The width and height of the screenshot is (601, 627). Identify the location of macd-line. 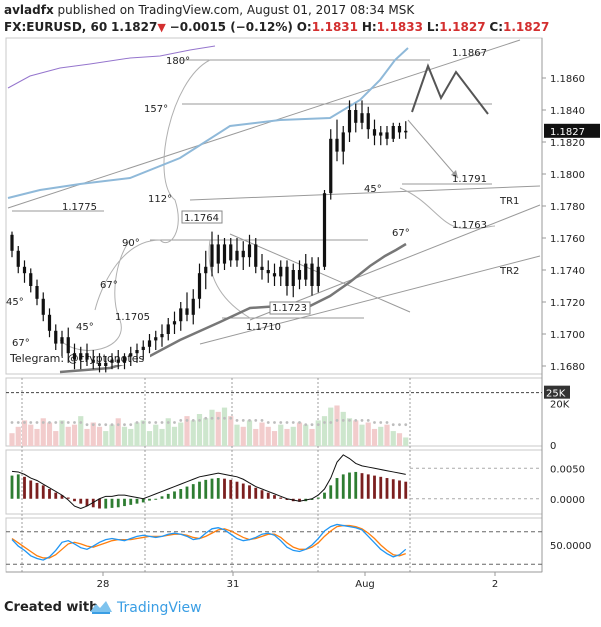
(208, 482).